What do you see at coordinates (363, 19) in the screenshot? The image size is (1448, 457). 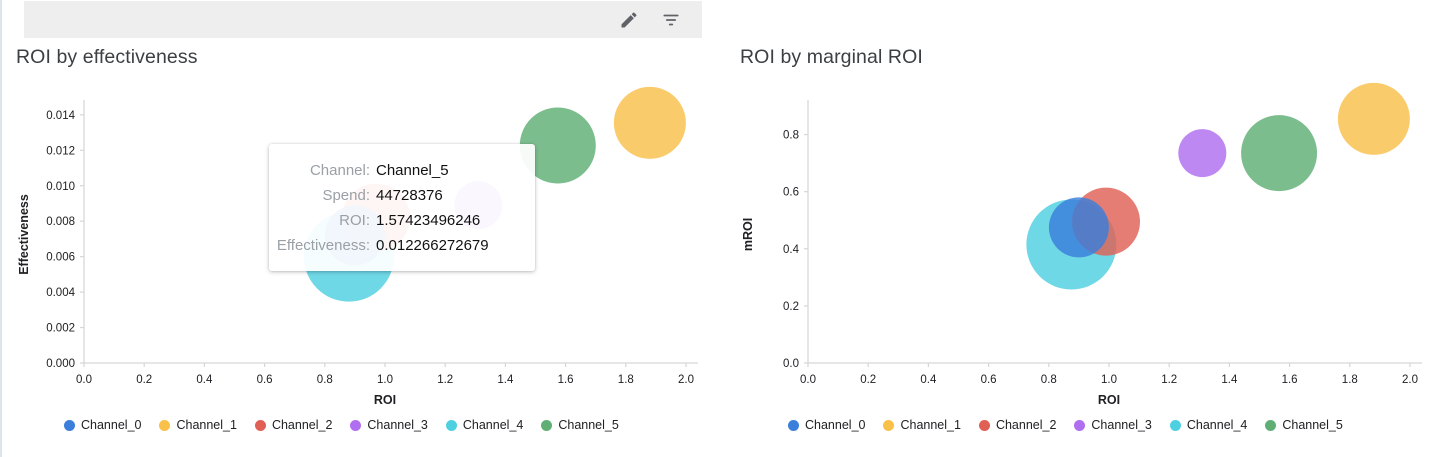 I see `chart-toolbar` at bounding box center [363, 19].